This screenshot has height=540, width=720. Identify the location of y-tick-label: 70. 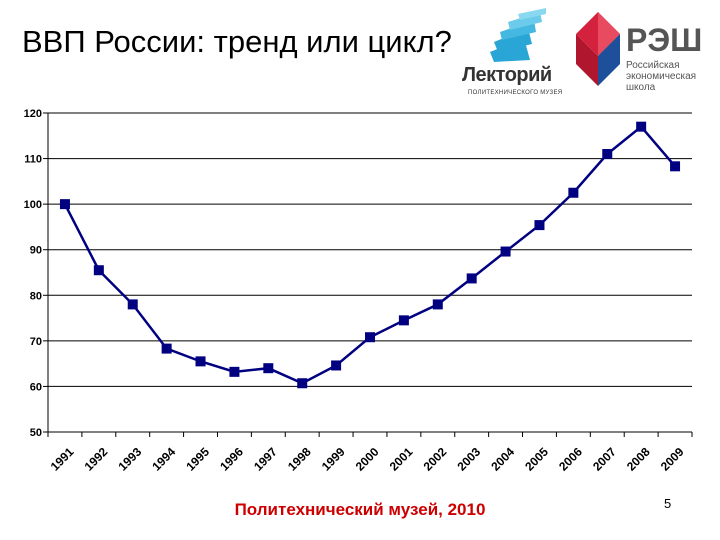
(36, 342).